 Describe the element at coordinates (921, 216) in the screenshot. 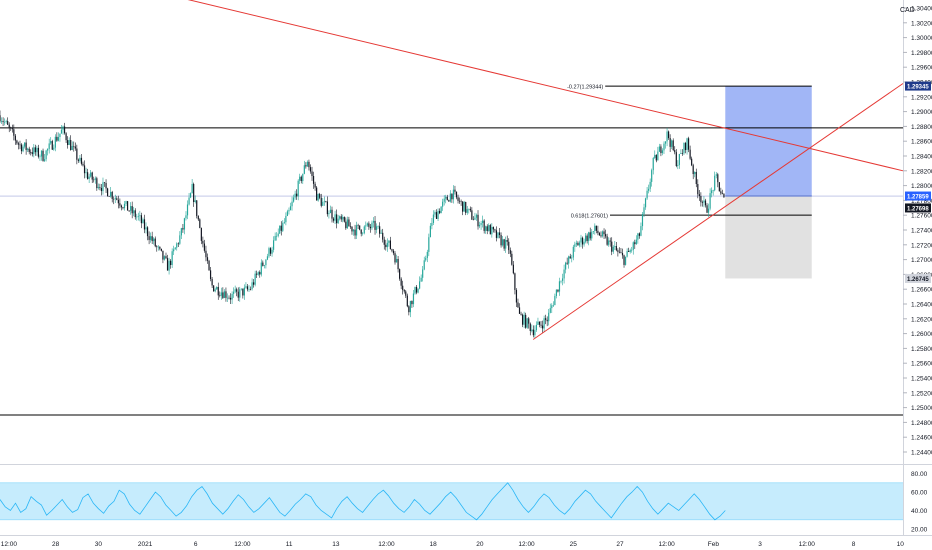

I see `price-tick-label: 1.27600` at that location.